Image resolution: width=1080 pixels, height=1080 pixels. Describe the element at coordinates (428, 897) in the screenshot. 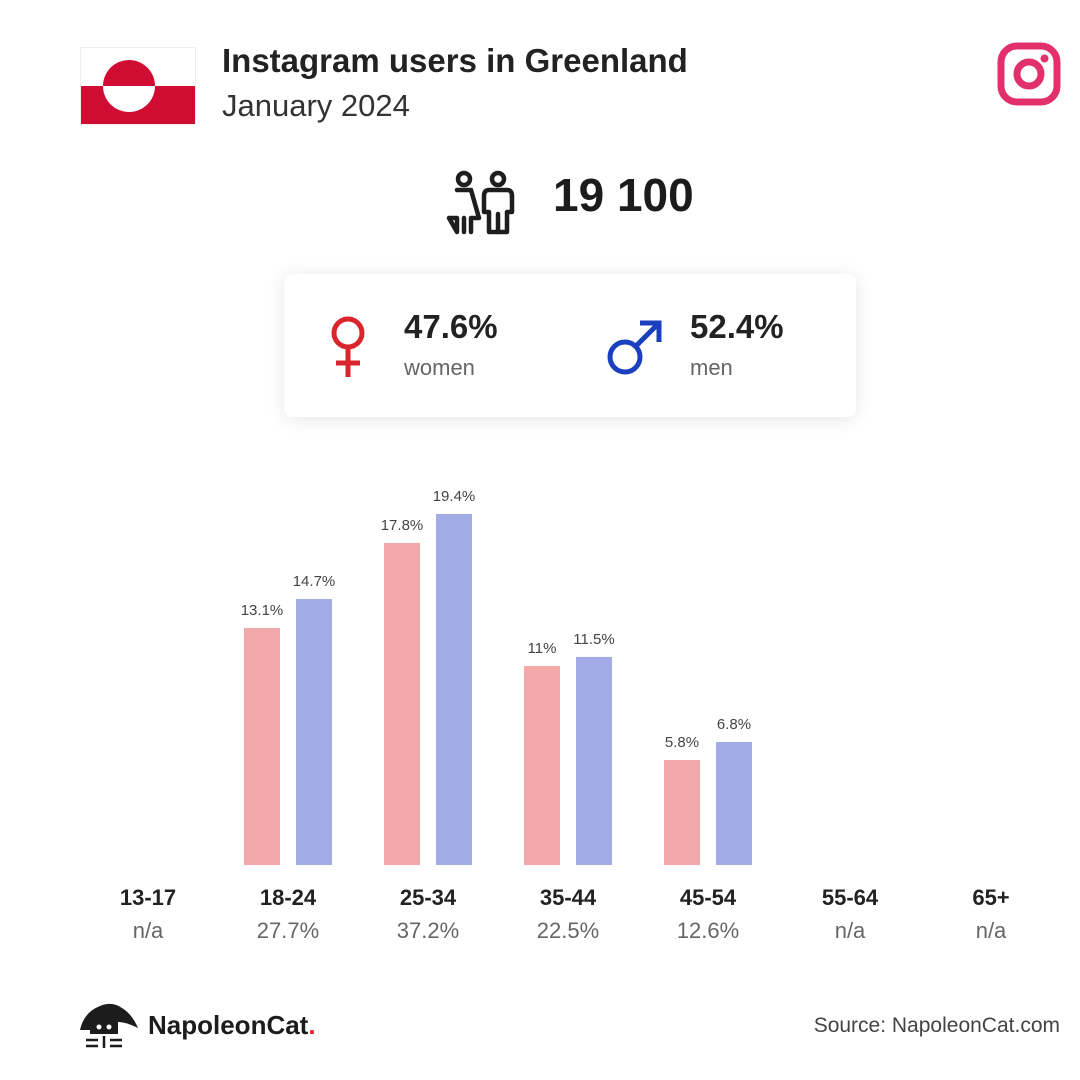

I see `age-group-label: 25-34` at that location.